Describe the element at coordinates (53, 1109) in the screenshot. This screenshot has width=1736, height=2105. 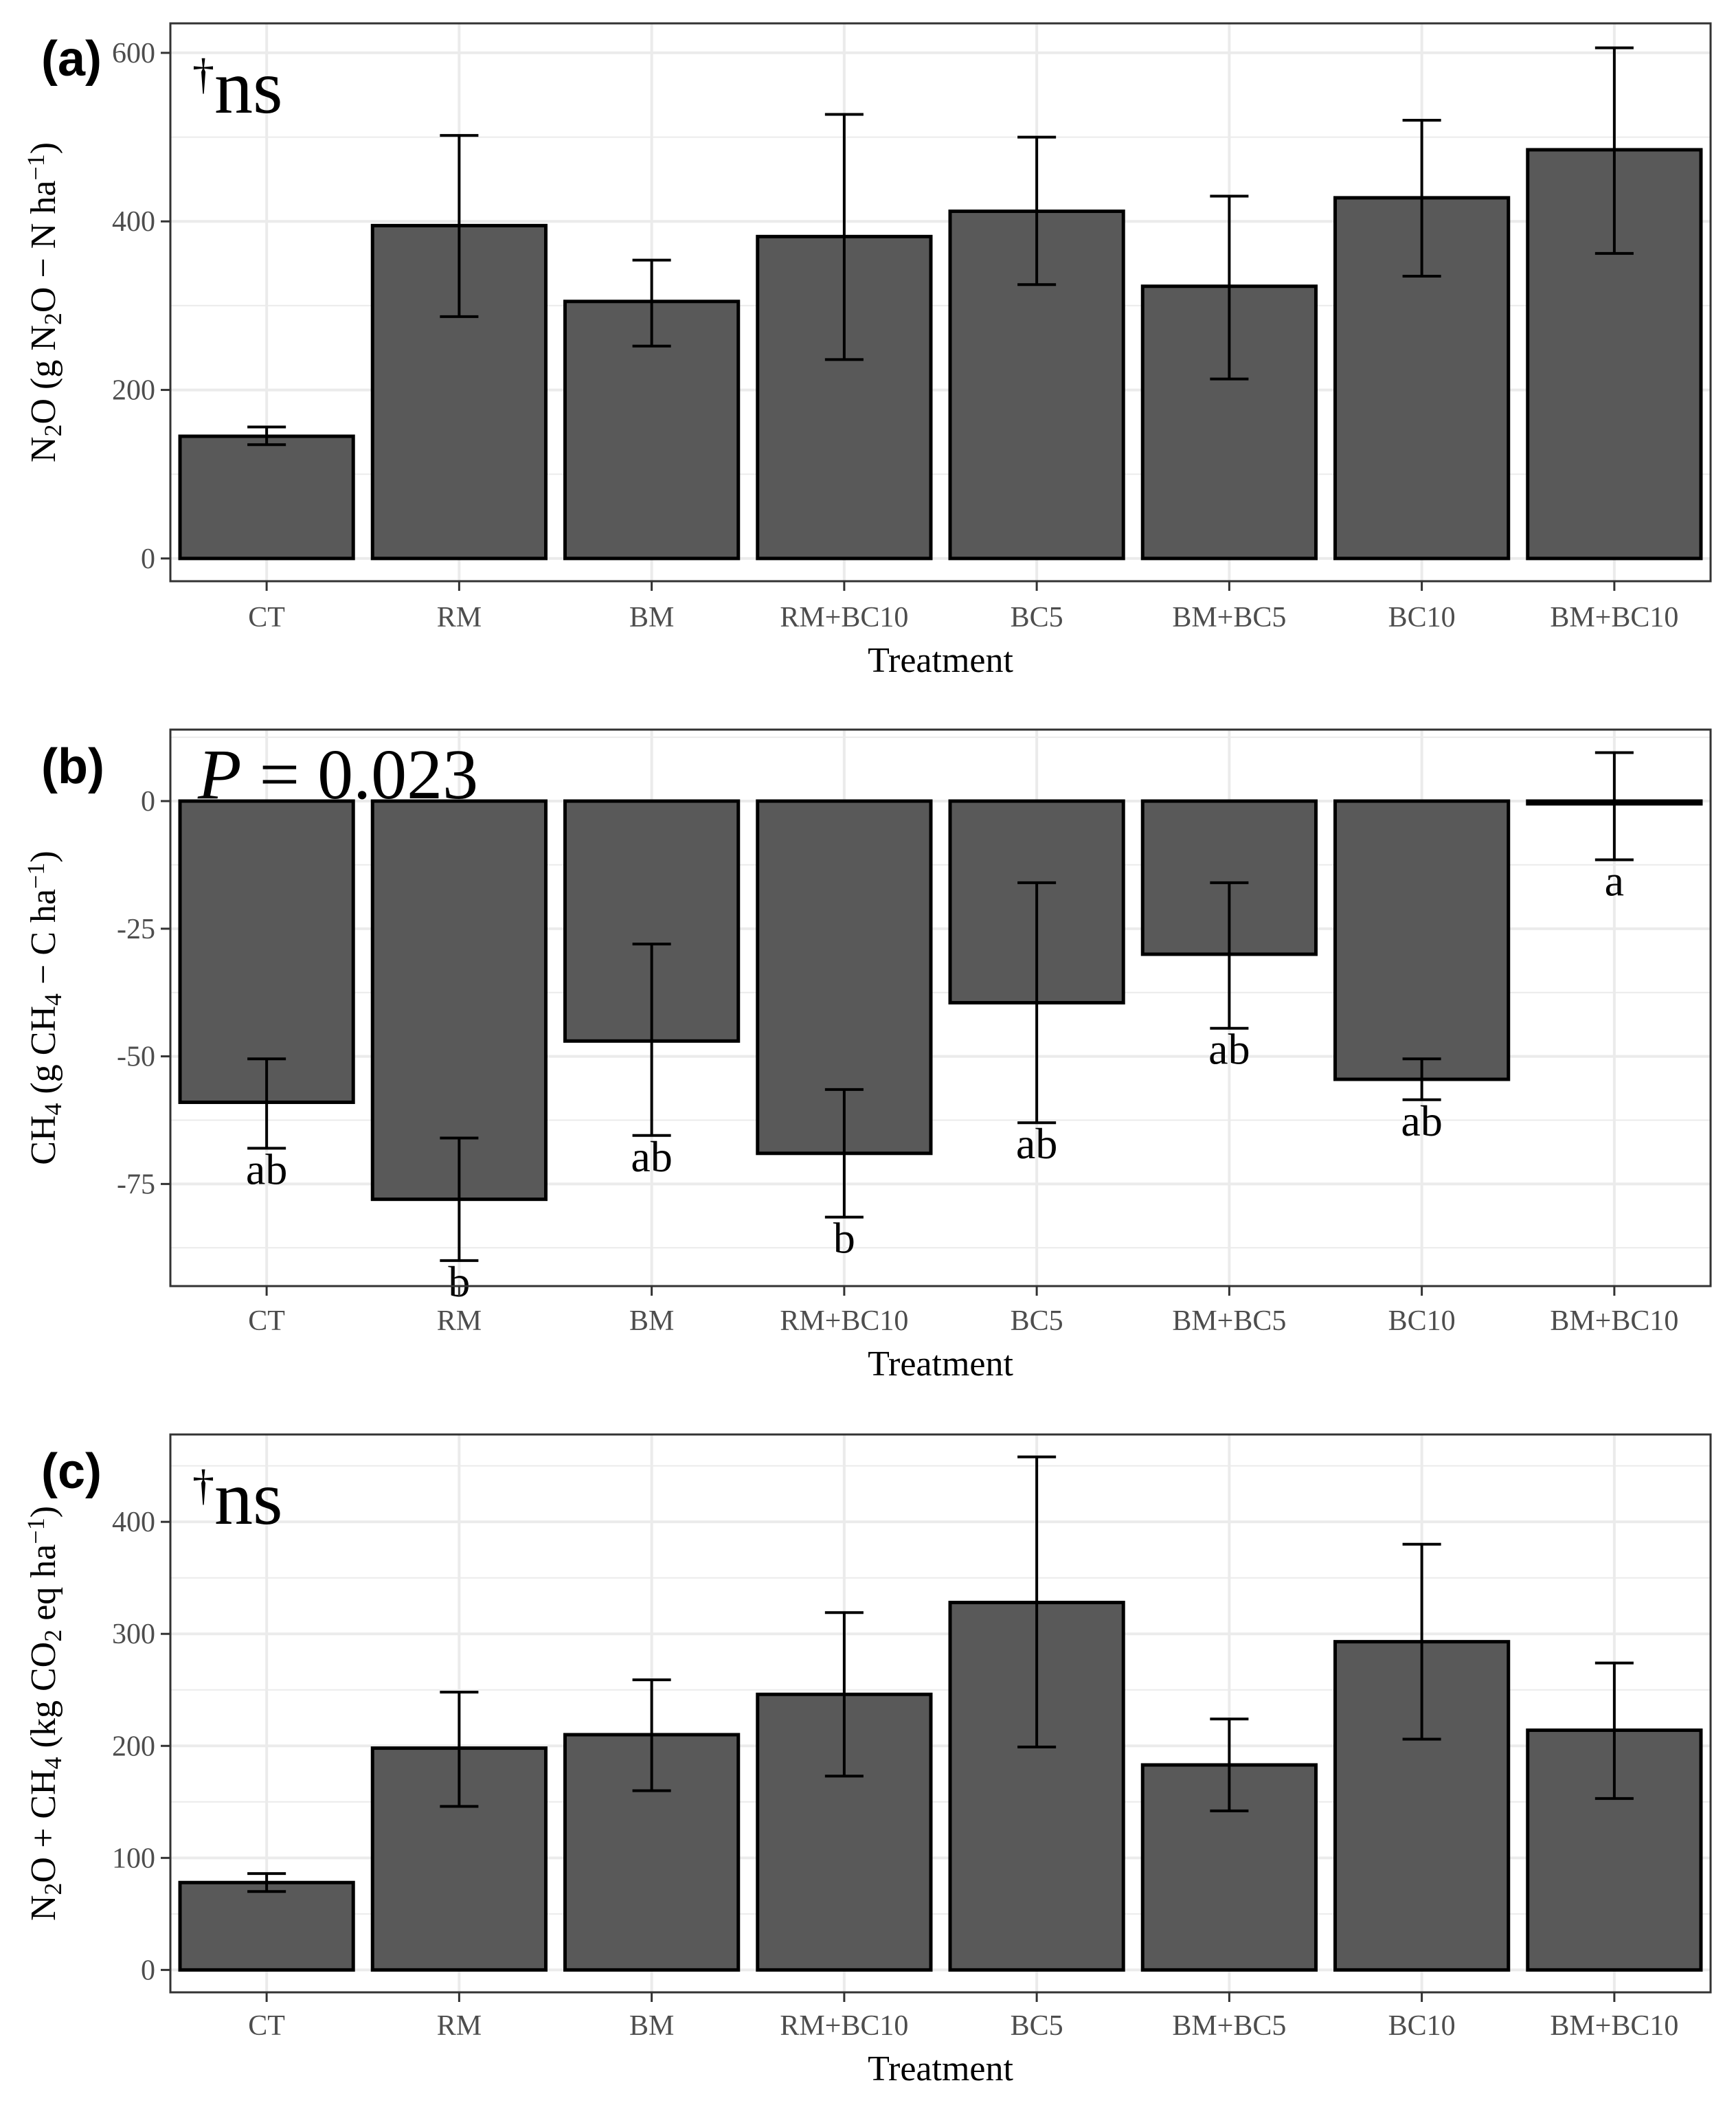
I see `y-title-subscript: 4` at that location.